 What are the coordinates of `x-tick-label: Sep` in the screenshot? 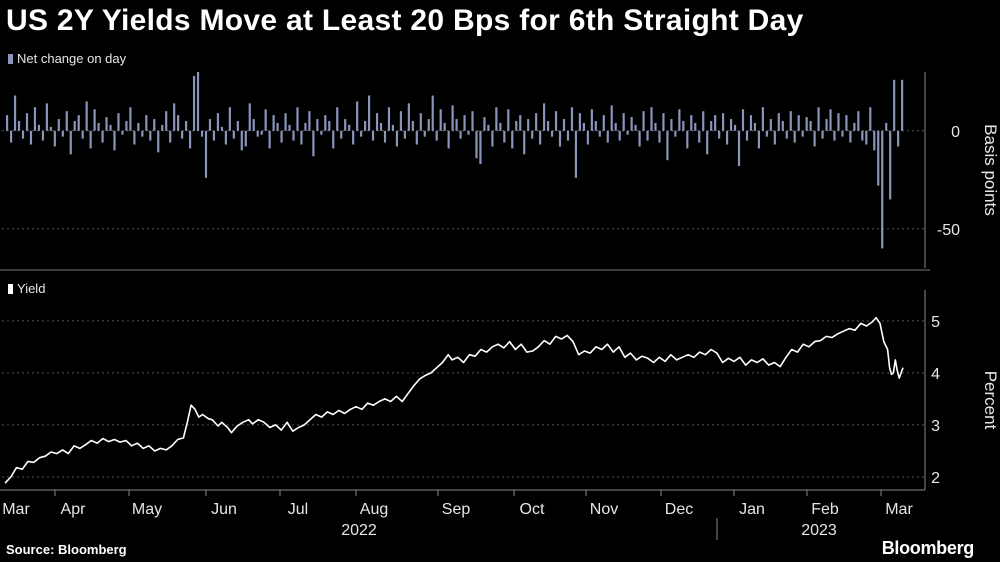 It's located at (456, 509).